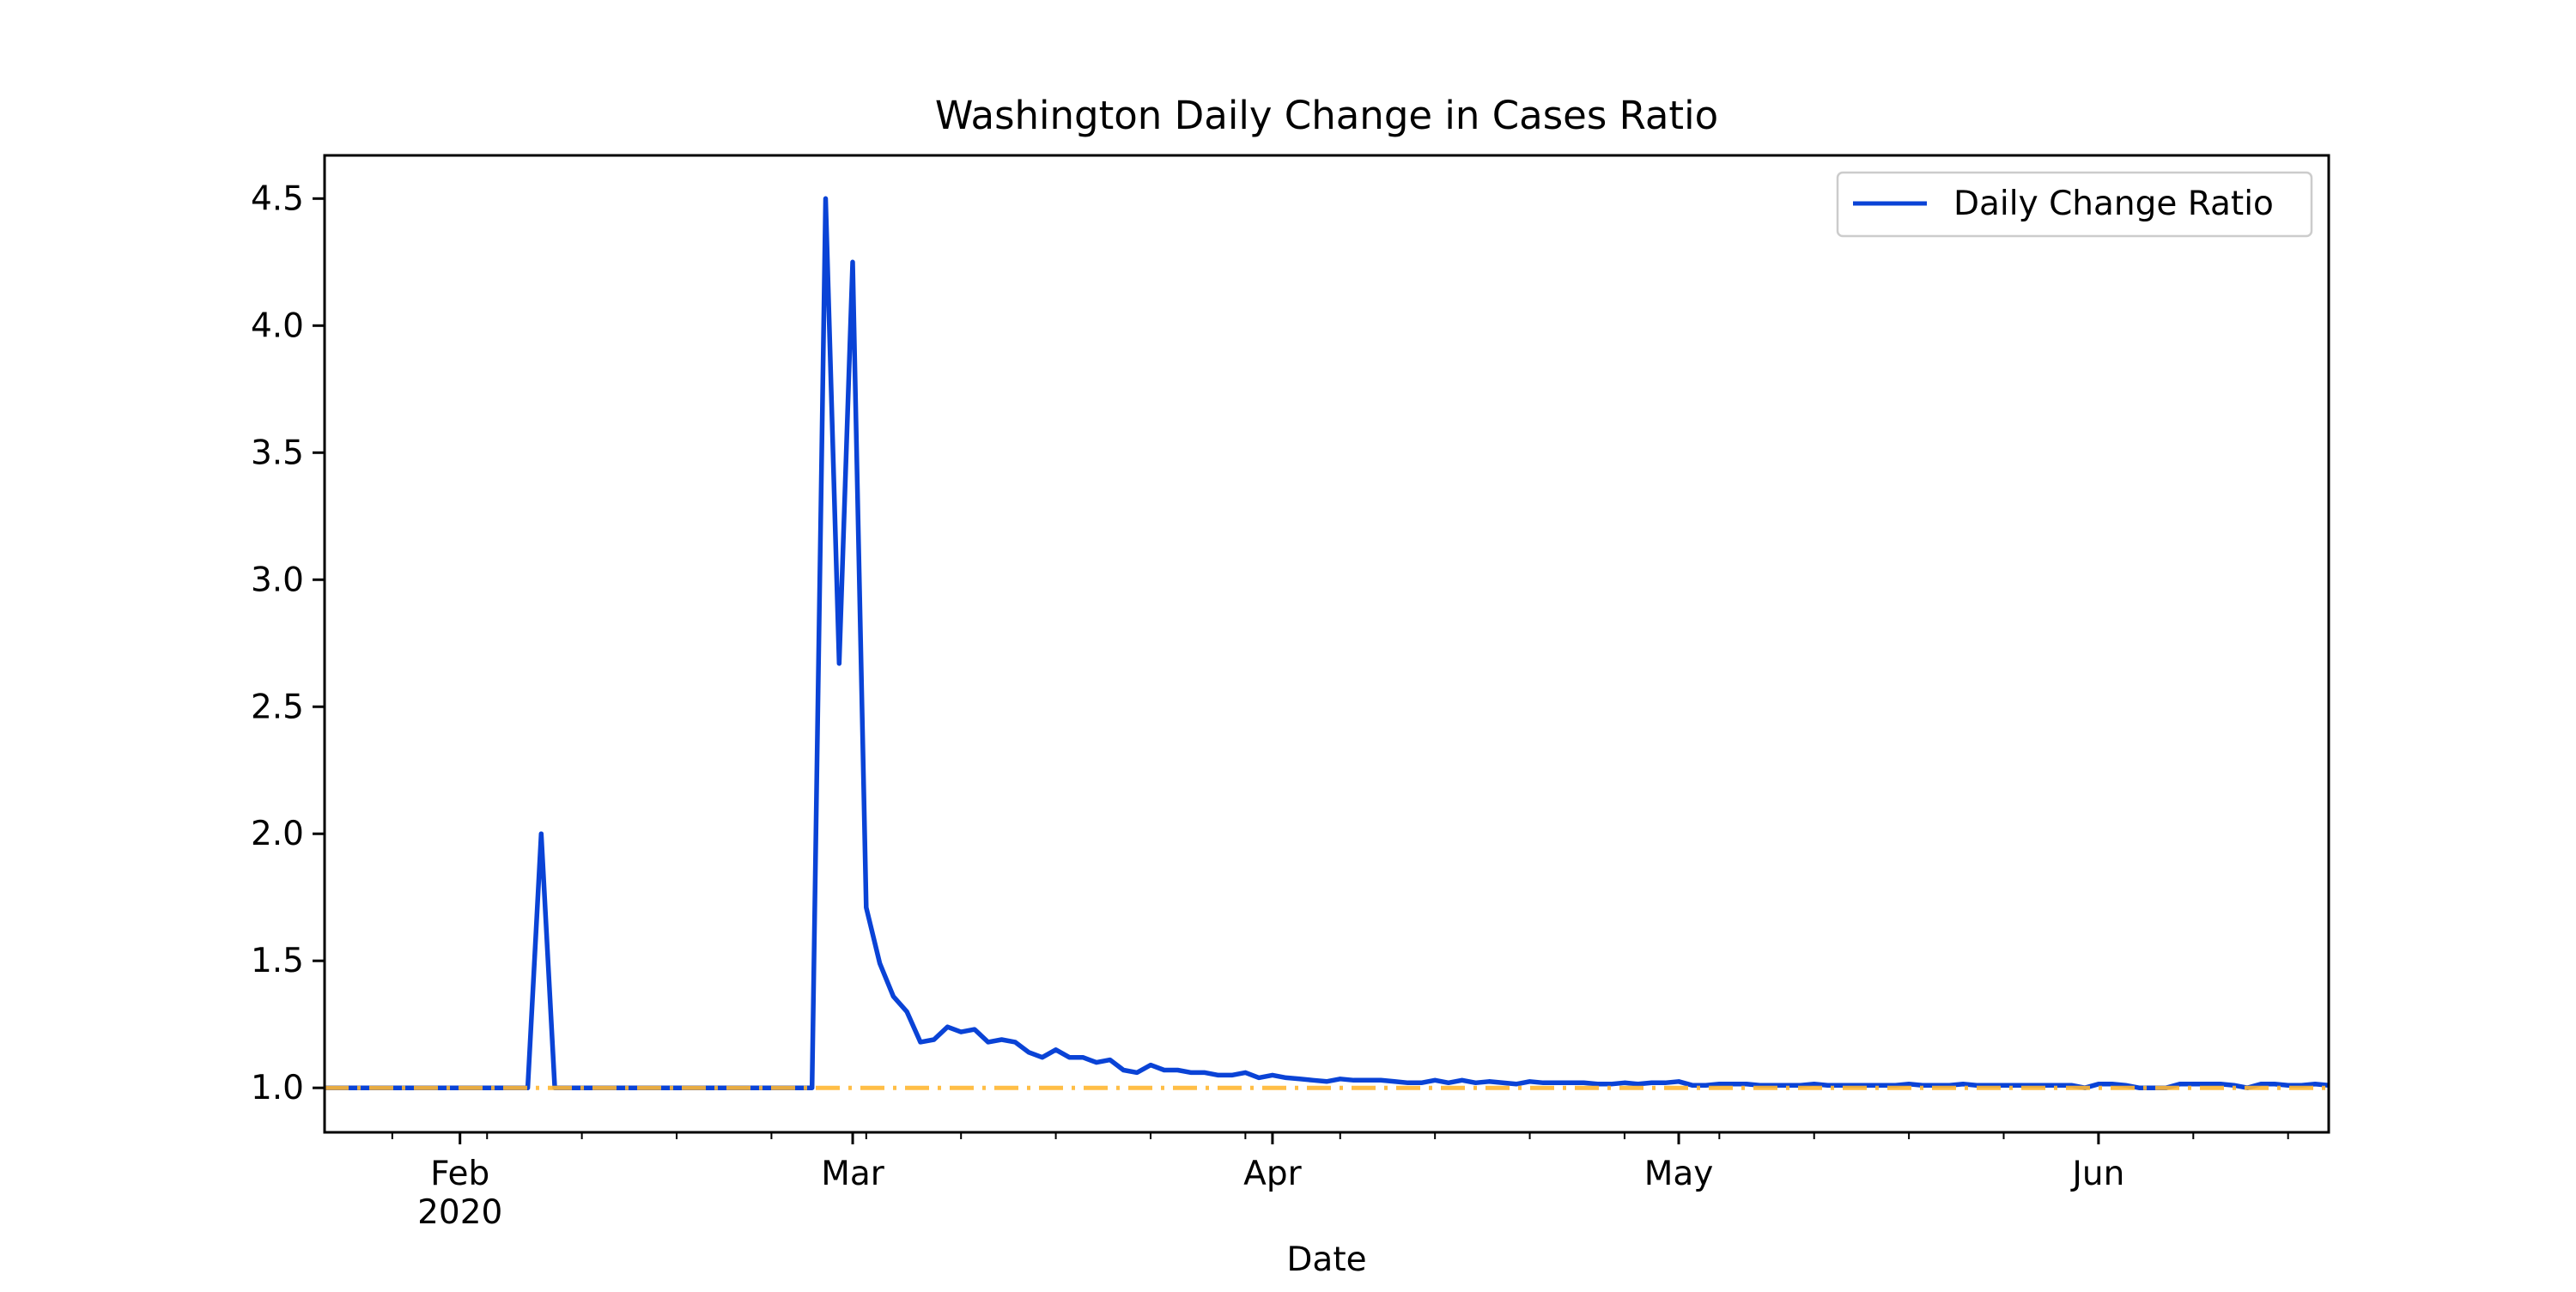 This screenshot has width=2576, height=1292. What do you see at coordinates (278, 325) in the screenshot?
I see `y-tick-label: 4.0` at bounding box center [278, 325].